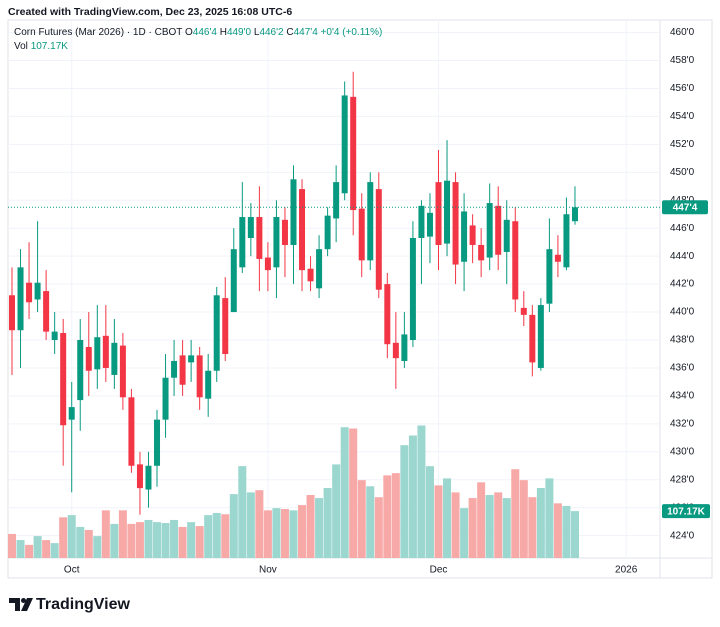  I want to click on y-tick-label: 442'0, so click(682, 284).